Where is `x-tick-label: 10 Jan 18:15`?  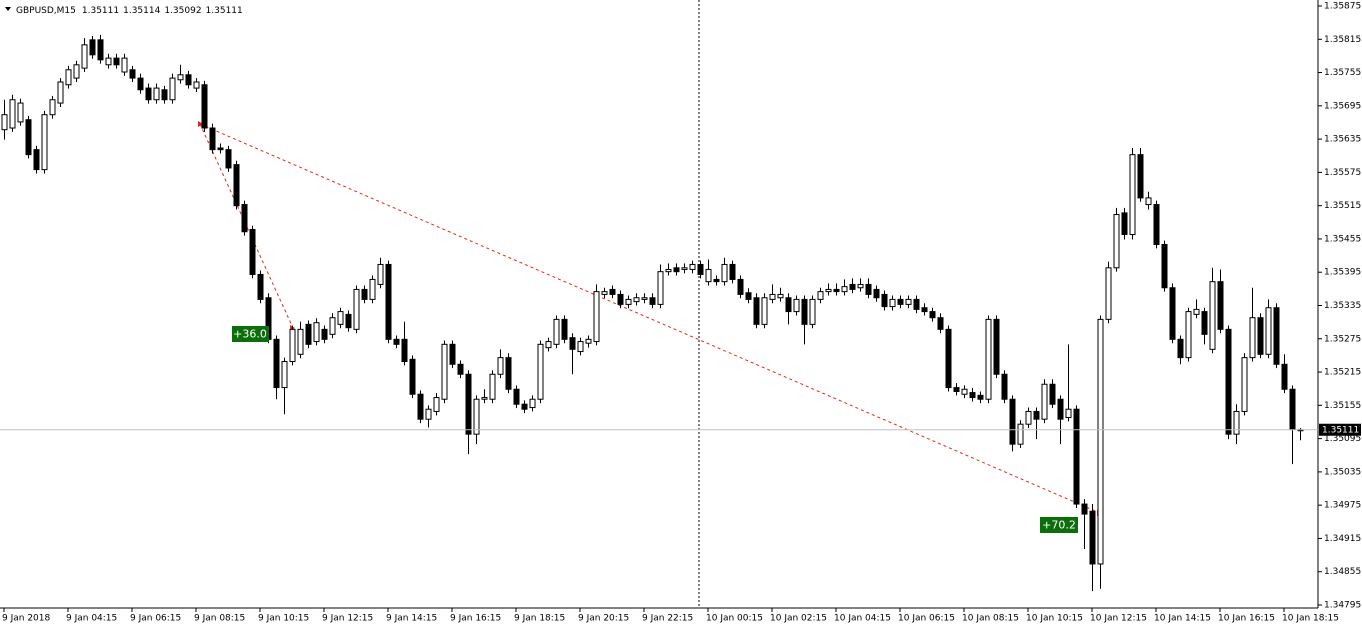 x-tick-label: 10 Jan 18:15 is located at coordinates (1310, 619).